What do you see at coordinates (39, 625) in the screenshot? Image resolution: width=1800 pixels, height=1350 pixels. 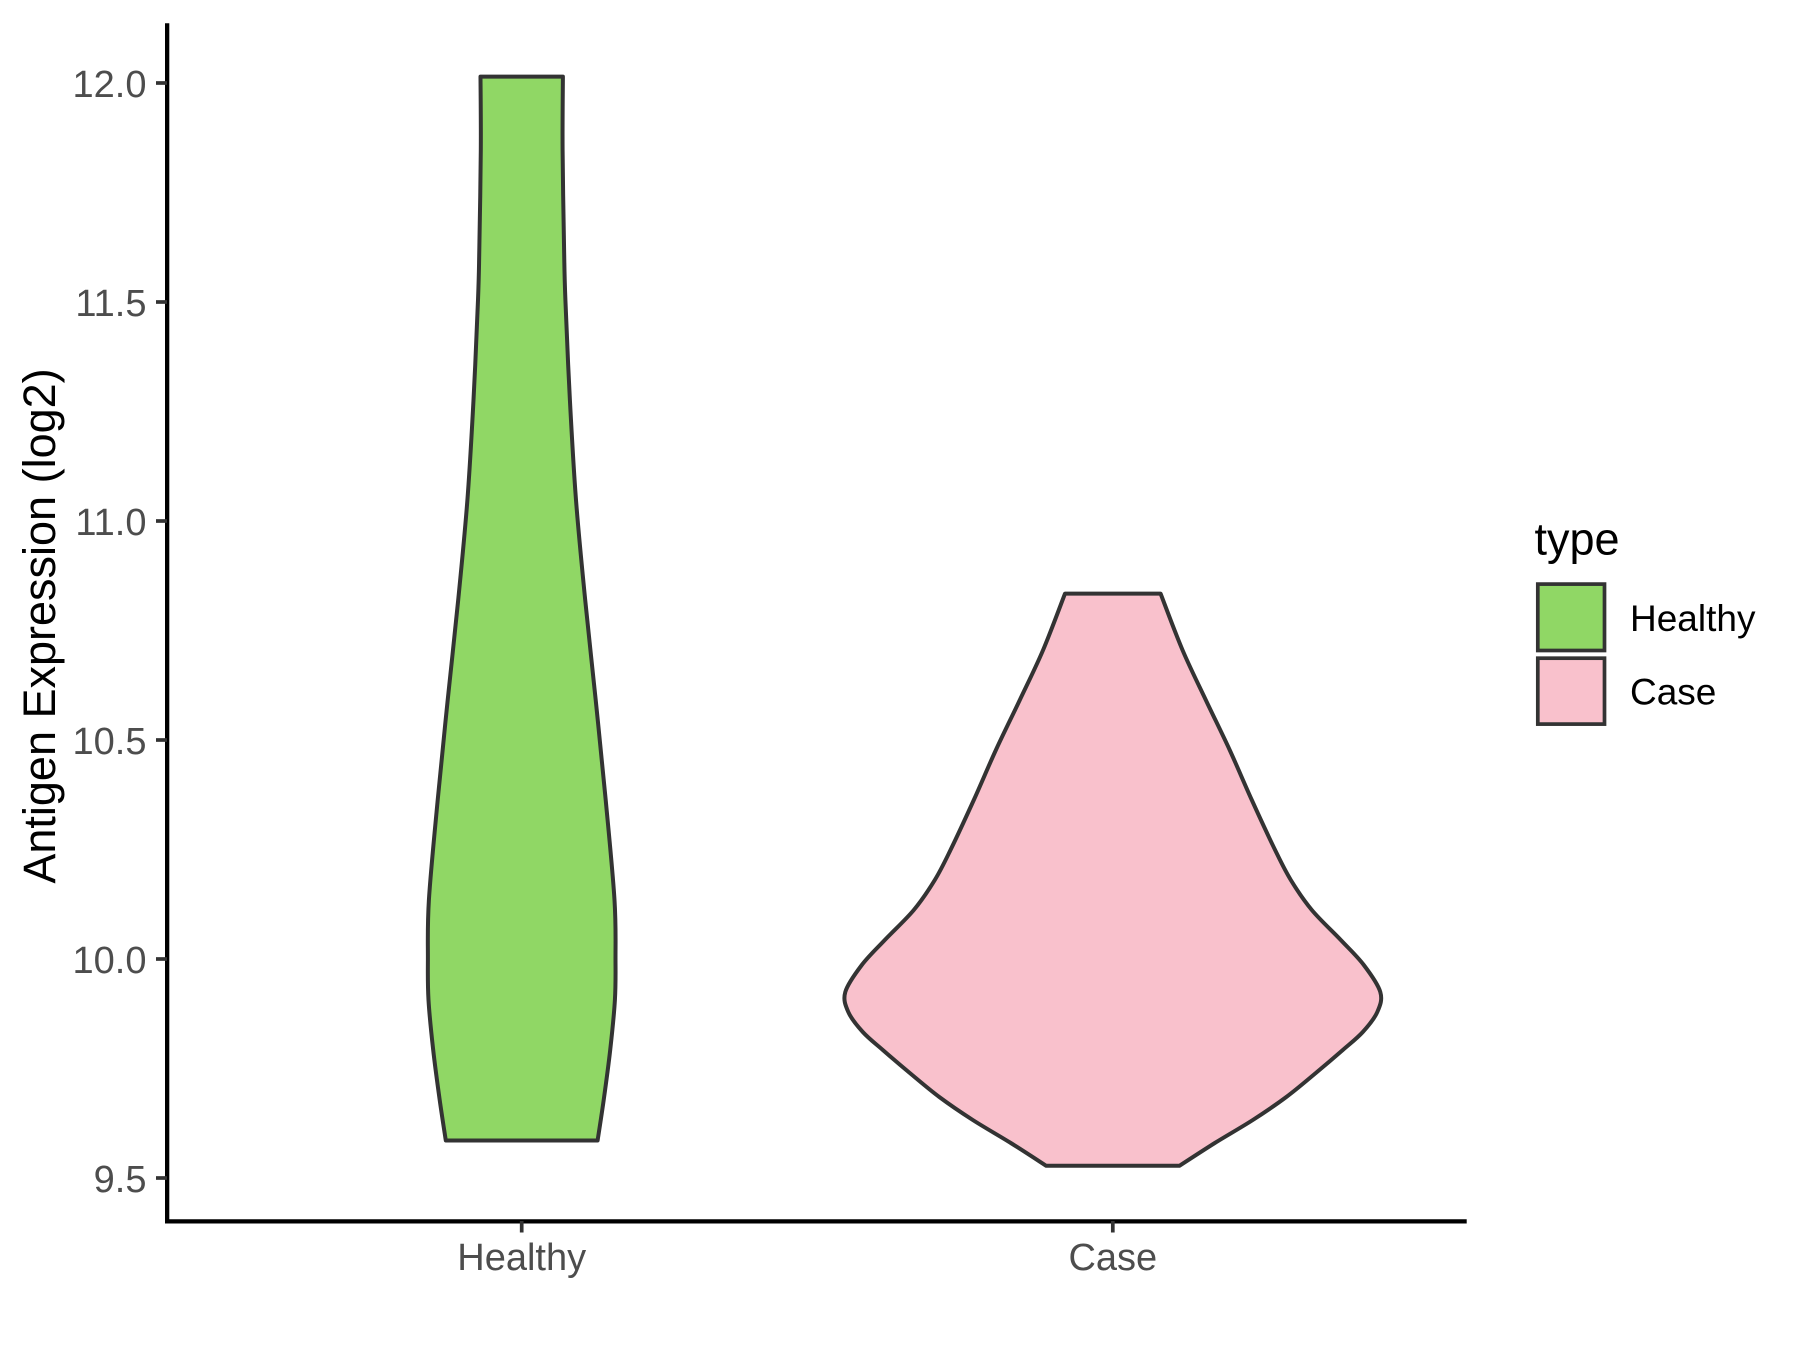 I see `svg-text: Antigen Expression (log2)` at bounding box center [39, 625].